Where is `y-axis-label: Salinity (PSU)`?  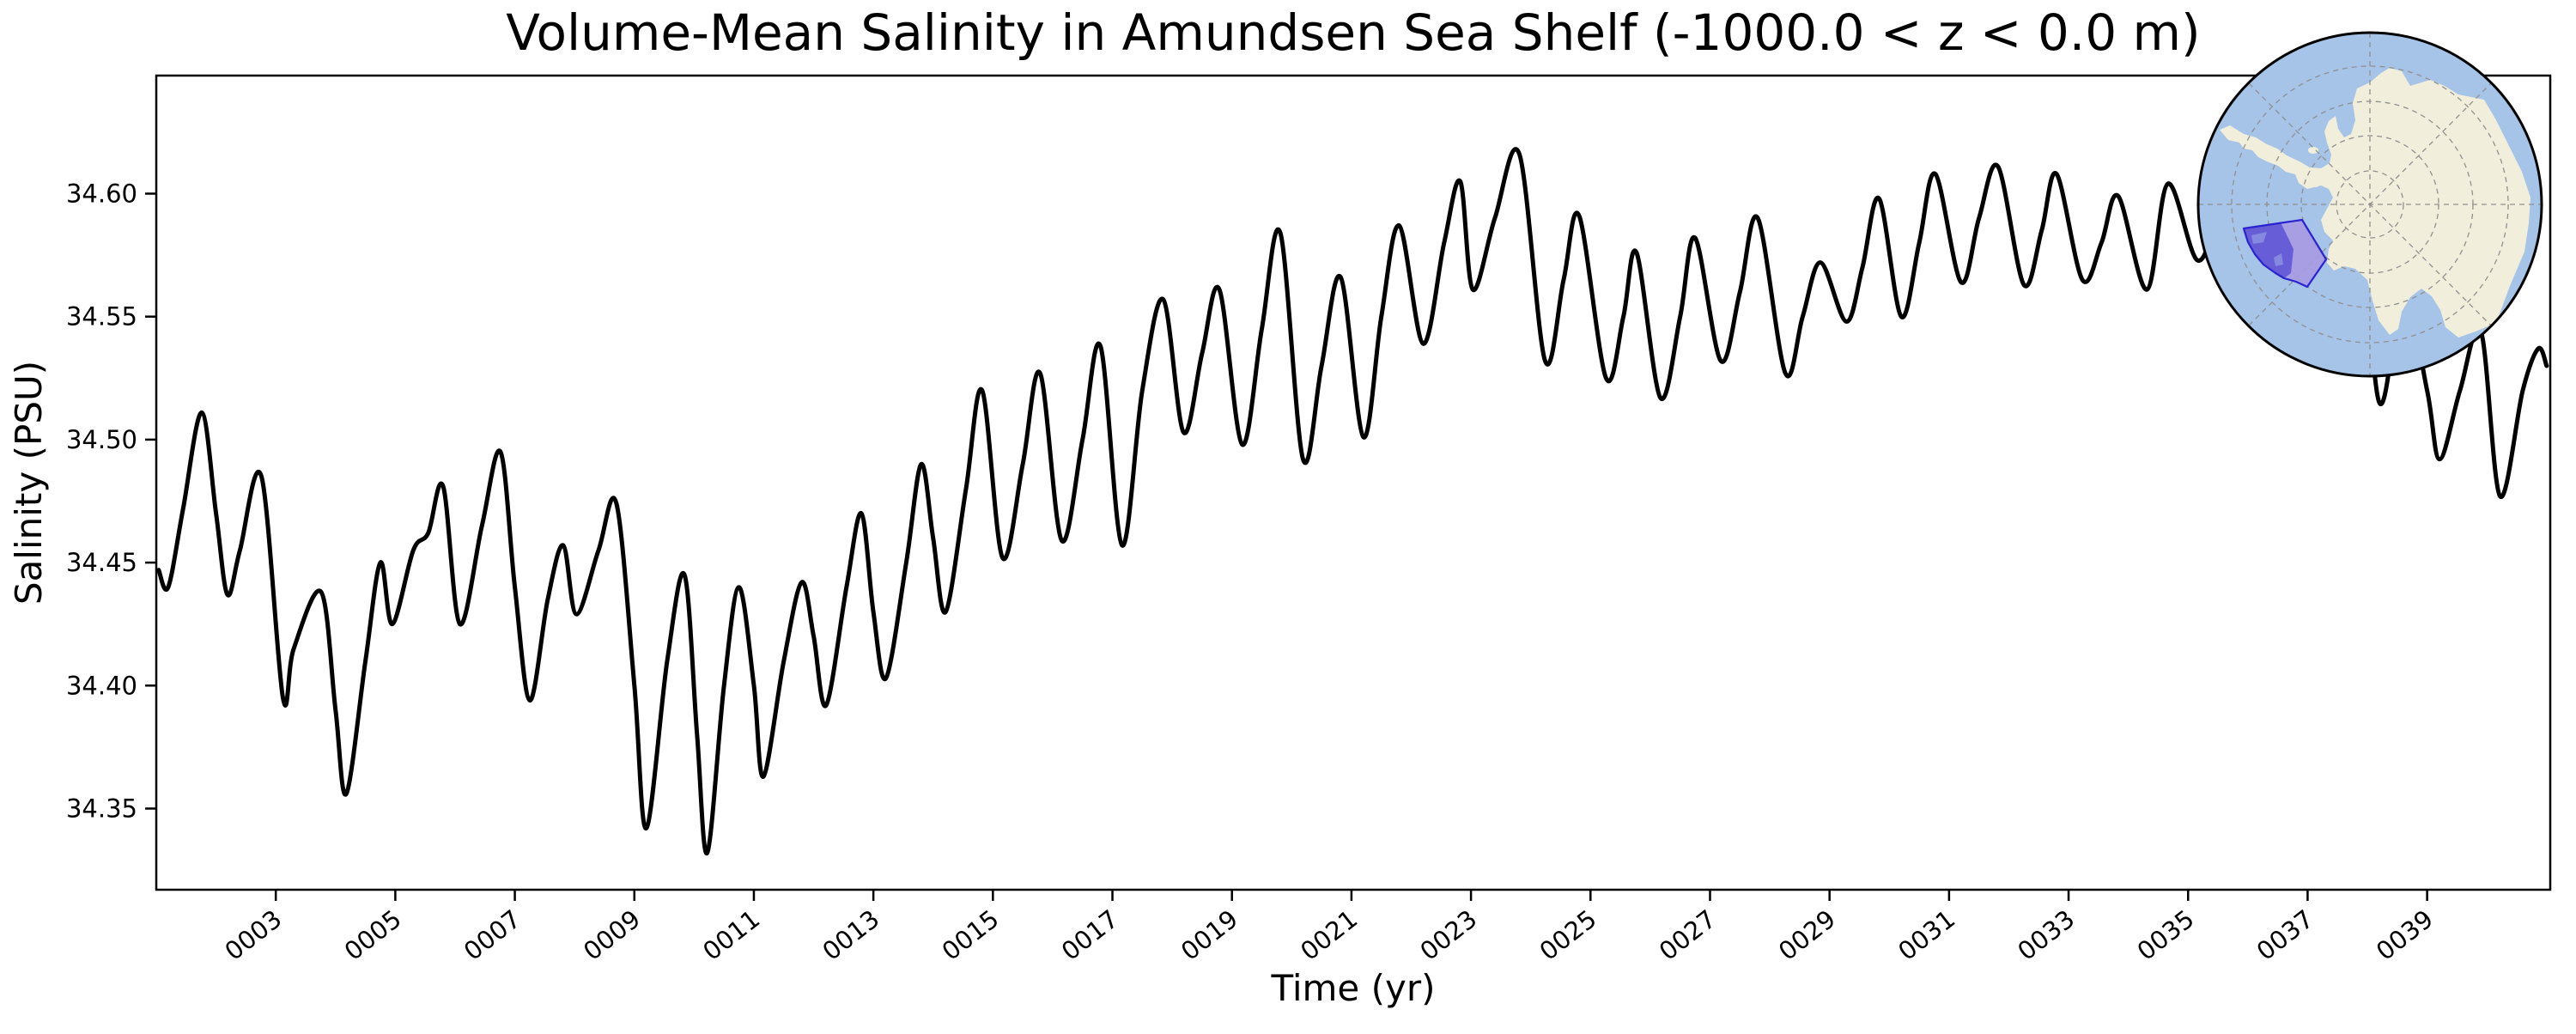 y-axis-label: Salinity (PSU) is located at coordinates (29, 483).